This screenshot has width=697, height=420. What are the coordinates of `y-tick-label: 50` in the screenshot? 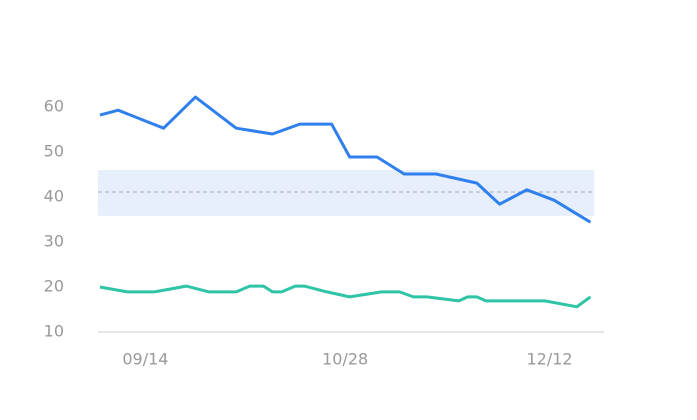 It's located at (54, 151).